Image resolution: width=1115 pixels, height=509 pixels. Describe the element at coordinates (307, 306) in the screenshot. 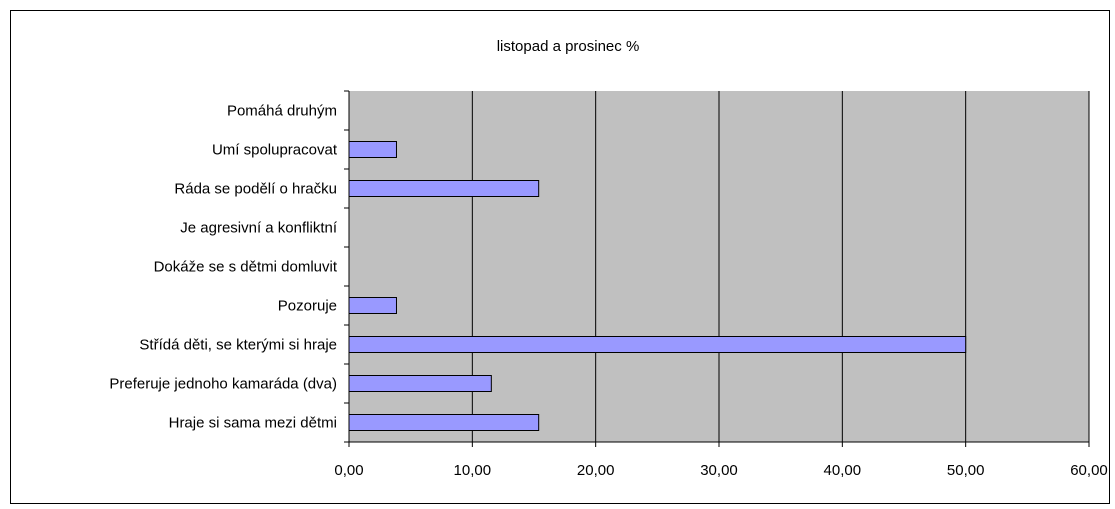

I see `category-label: Pozoruje` at that location.